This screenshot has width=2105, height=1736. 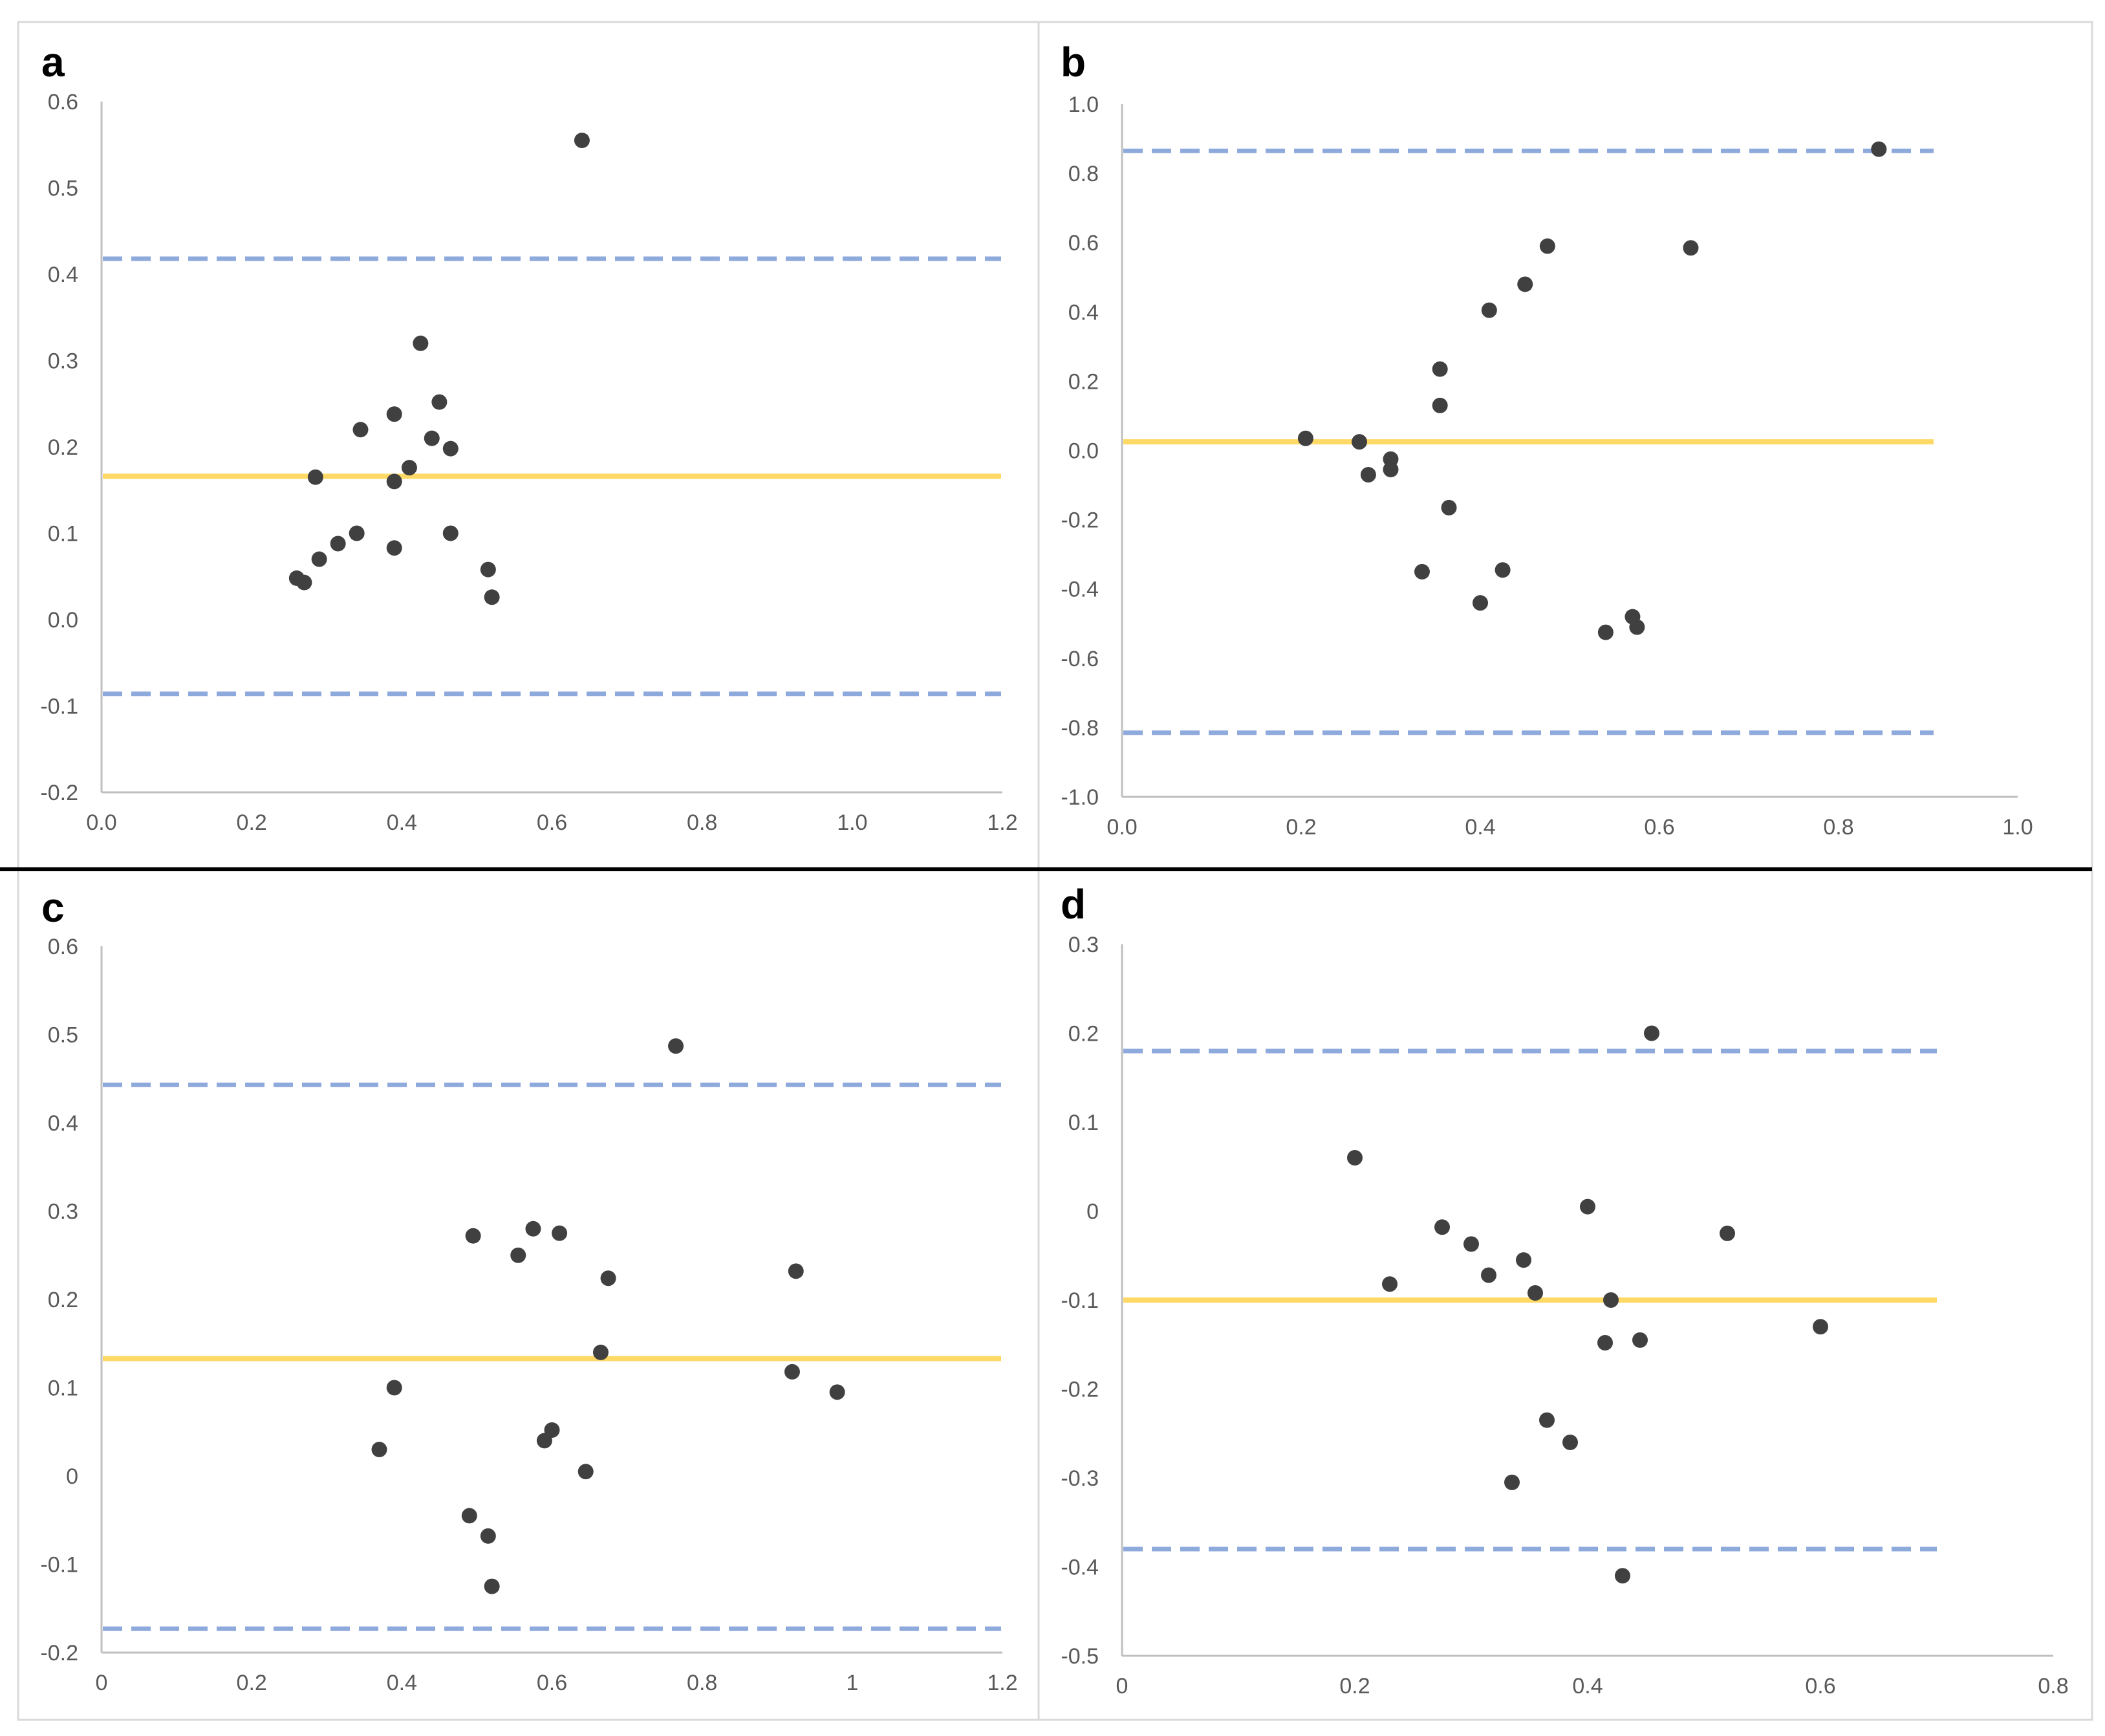 I want to click on panel-letter-c: c, so click(x=53, y=907).